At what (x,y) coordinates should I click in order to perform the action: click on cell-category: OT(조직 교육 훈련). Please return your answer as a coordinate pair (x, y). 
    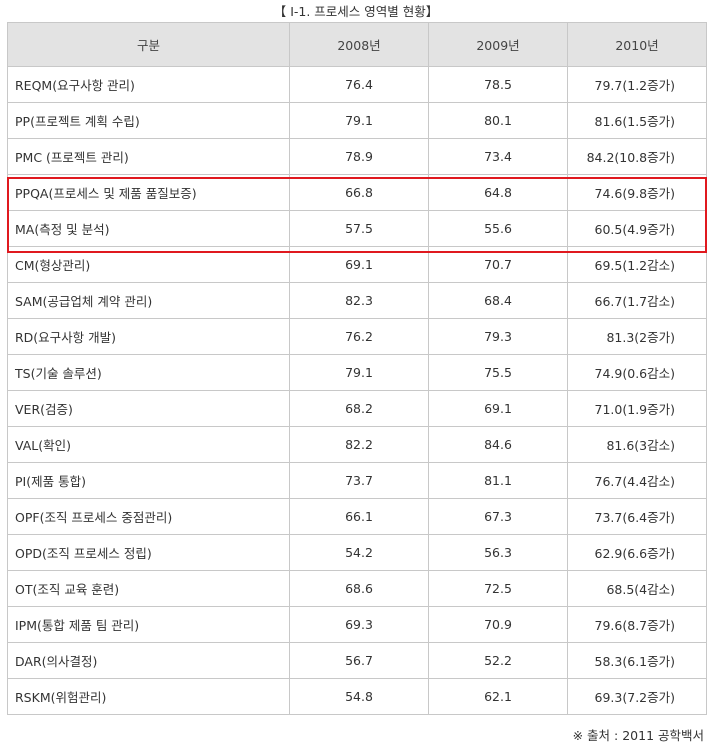
    Looking at the image, I should click on (148, 588).